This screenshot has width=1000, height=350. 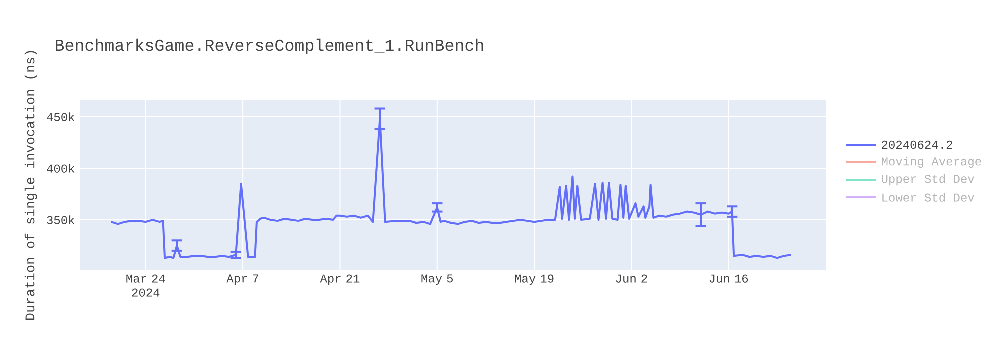 I want to click on y-axis-title: Duration of single invocation (ns), so click(x=31, y=185).